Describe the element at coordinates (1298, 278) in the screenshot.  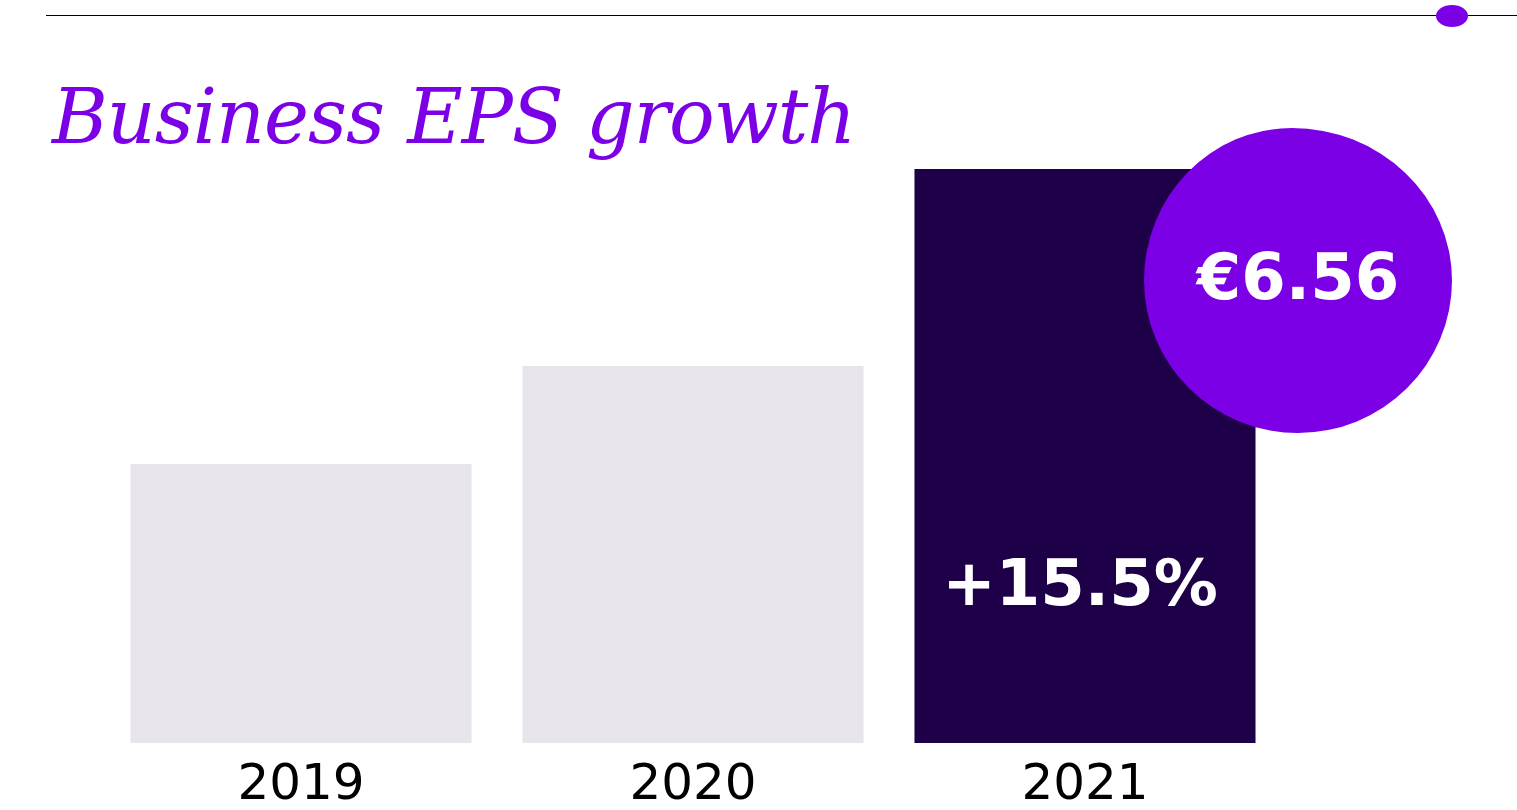
I see `annotation: €6.56` at that location.